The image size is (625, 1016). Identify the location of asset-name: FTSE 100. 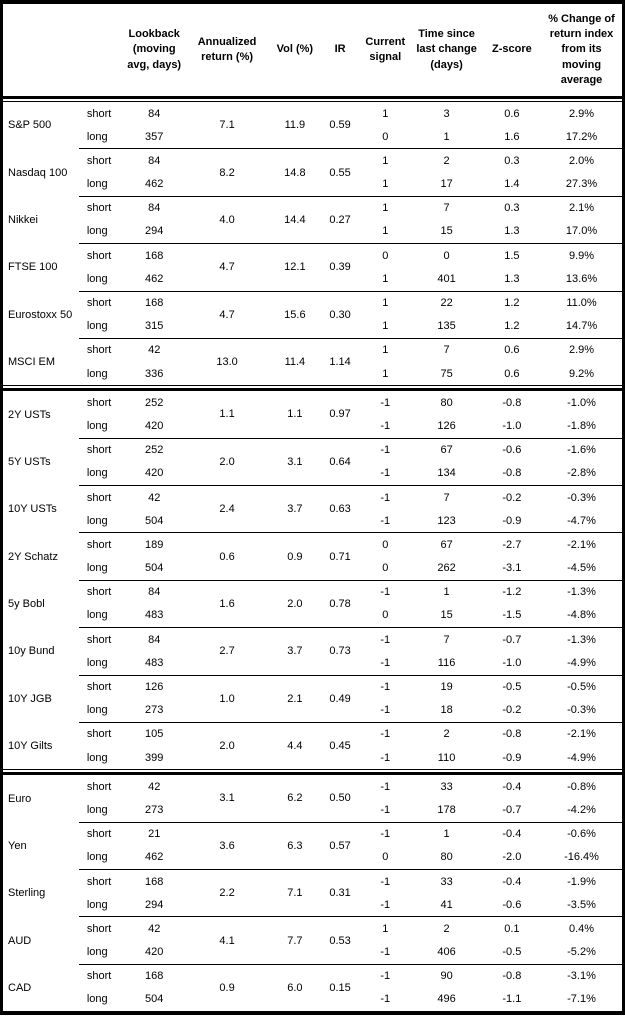
(33, 267).